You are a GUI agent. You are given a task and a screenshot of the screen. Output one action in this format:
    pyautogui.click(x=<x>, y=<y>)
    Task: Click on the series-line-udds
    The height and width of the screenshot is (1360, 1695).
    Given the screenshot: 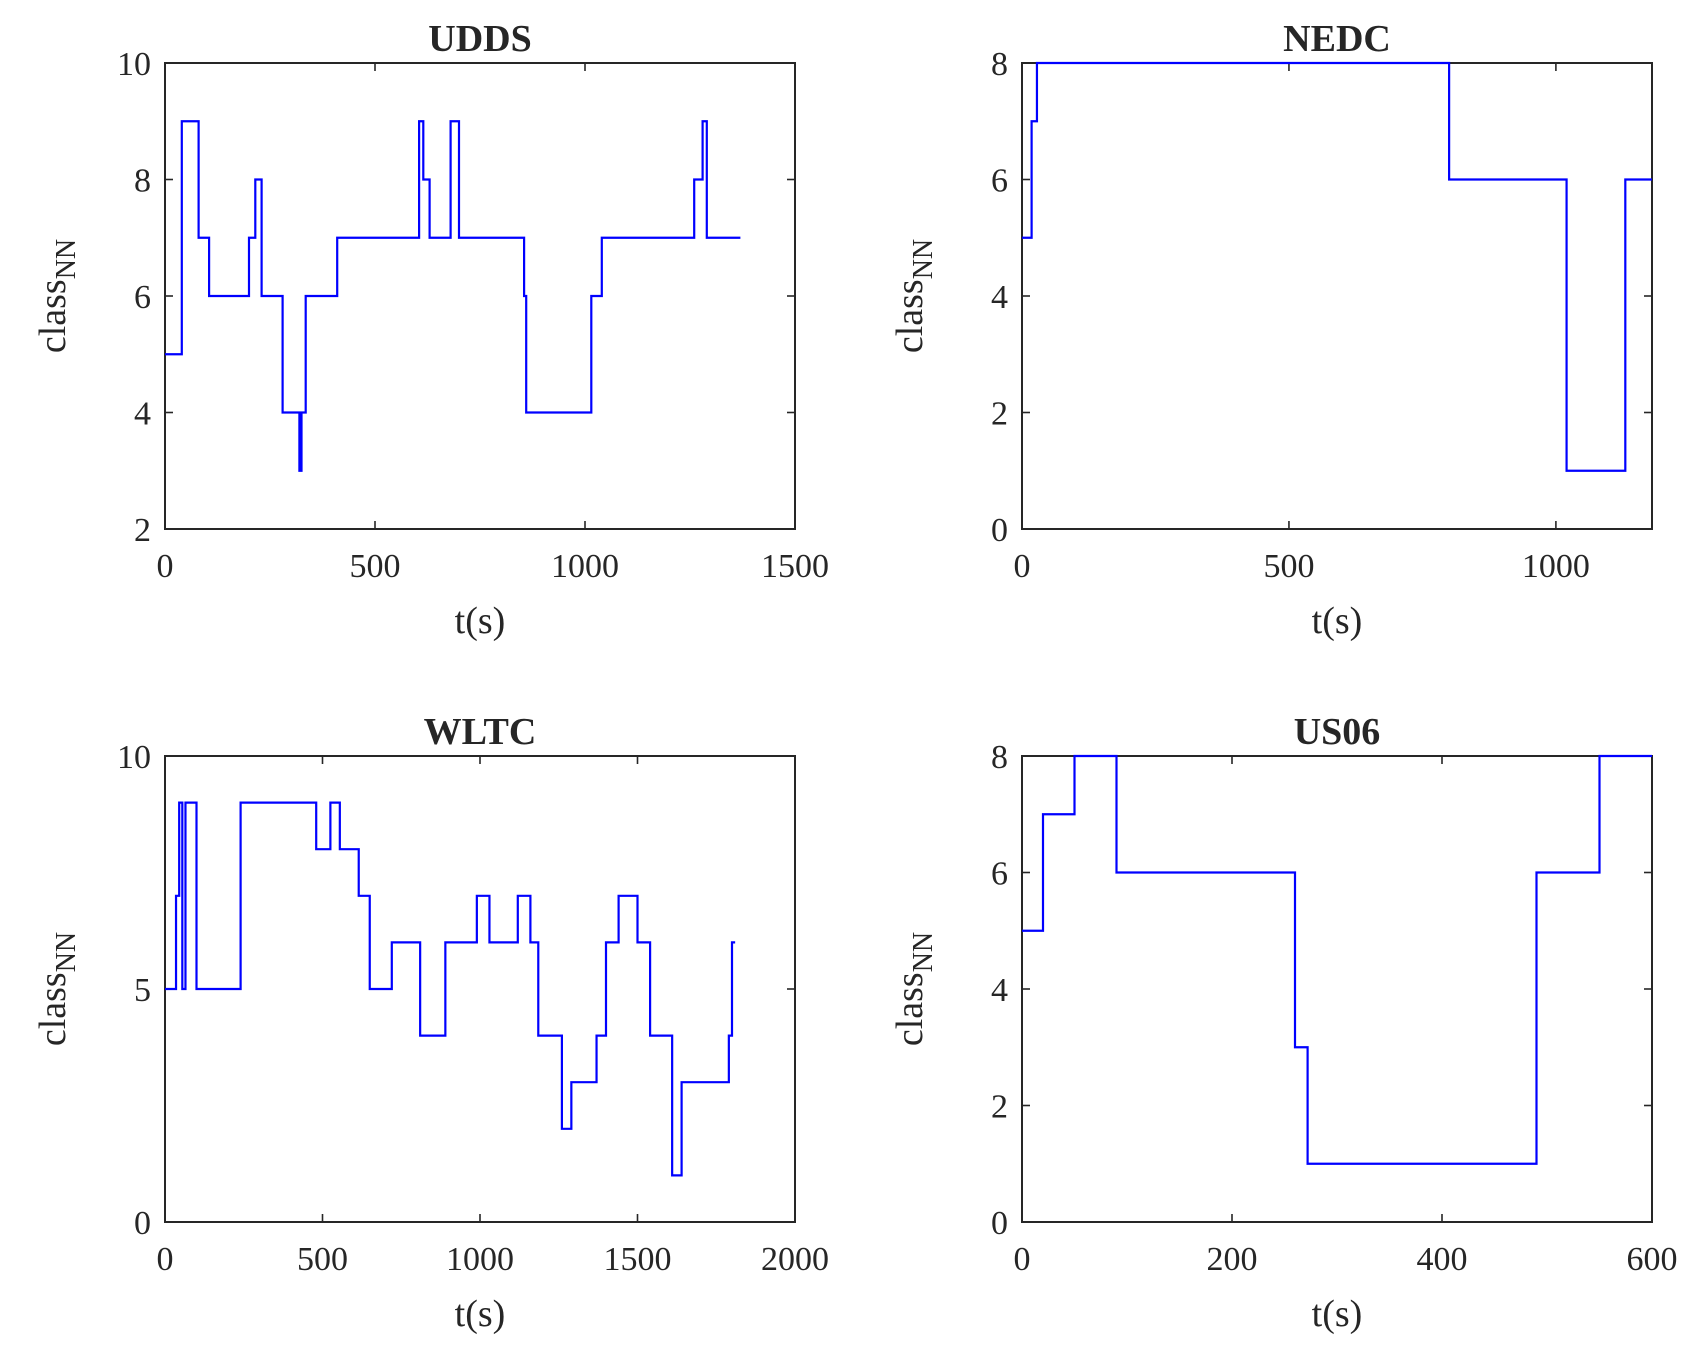 What is the action you would take?
    pyautogui.click(x=453, y=296)
    